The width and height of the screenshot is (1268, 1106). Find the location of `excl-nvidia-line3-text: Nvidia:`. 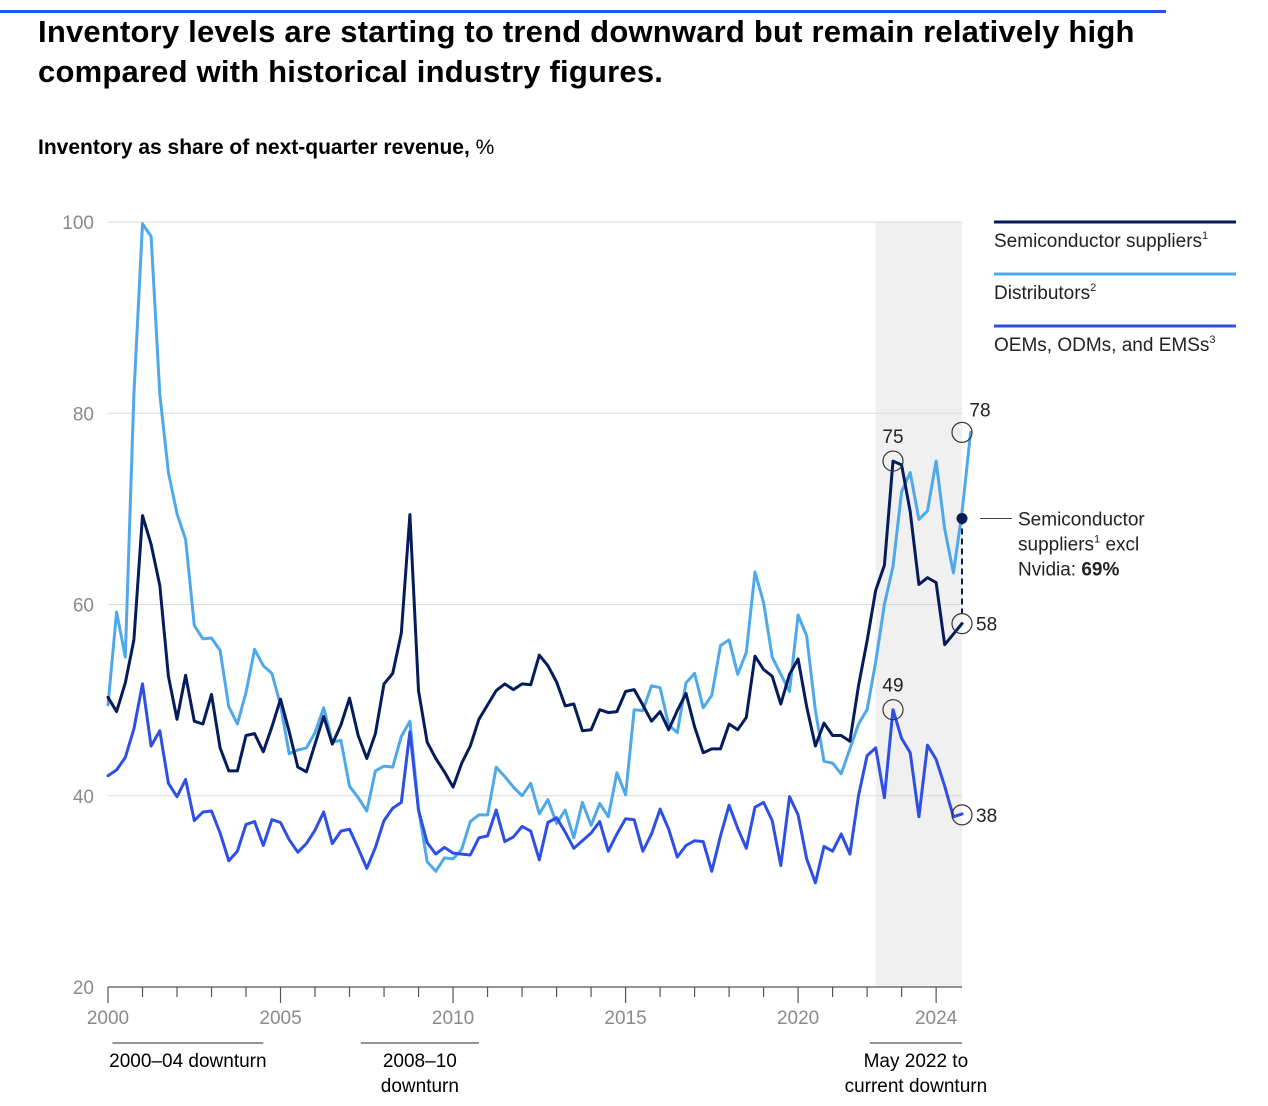

excl-nvidia-line3-text: Nvidia: is located at coordinates (1049, 569).